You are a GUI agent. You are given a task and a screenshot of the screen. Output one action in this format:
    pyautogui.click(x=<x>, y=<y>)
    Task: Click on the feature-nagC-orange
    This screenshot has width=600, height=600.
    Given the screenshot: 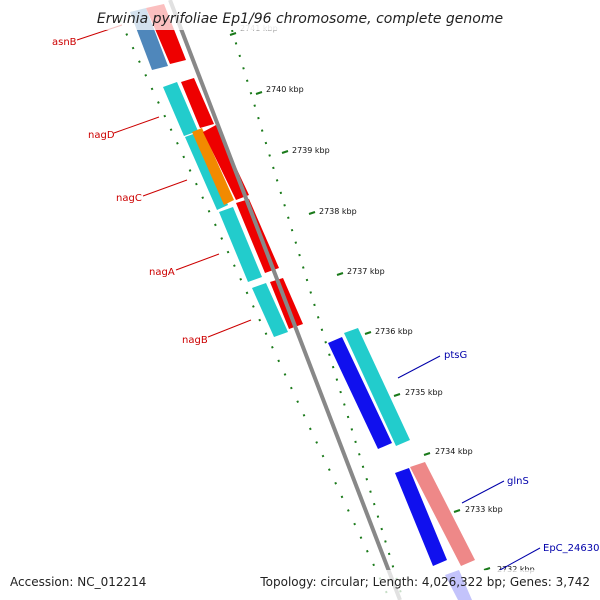 What is the action you would take?
    pyautogui.click(x=213, y=166)
    